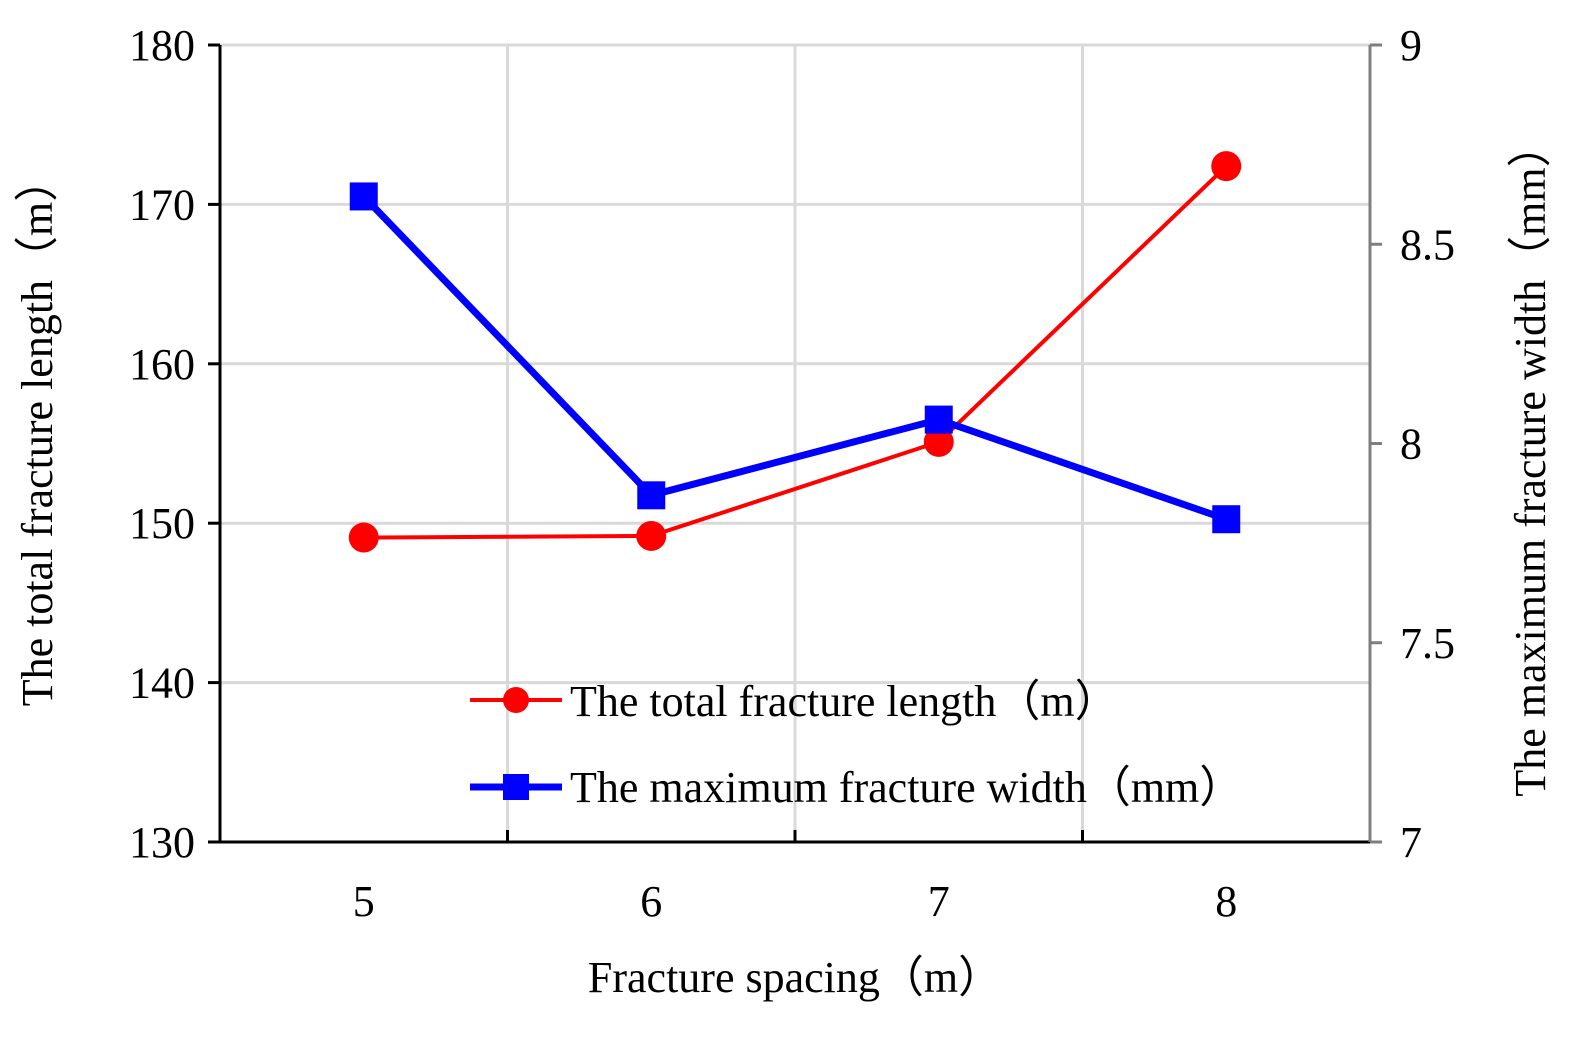 Image resolution: width=1586 pixels, height=1037 pixels. Describe the element at coordinates (162, 683) in the screenshot. I see `left-tick-label: 140` at that location.